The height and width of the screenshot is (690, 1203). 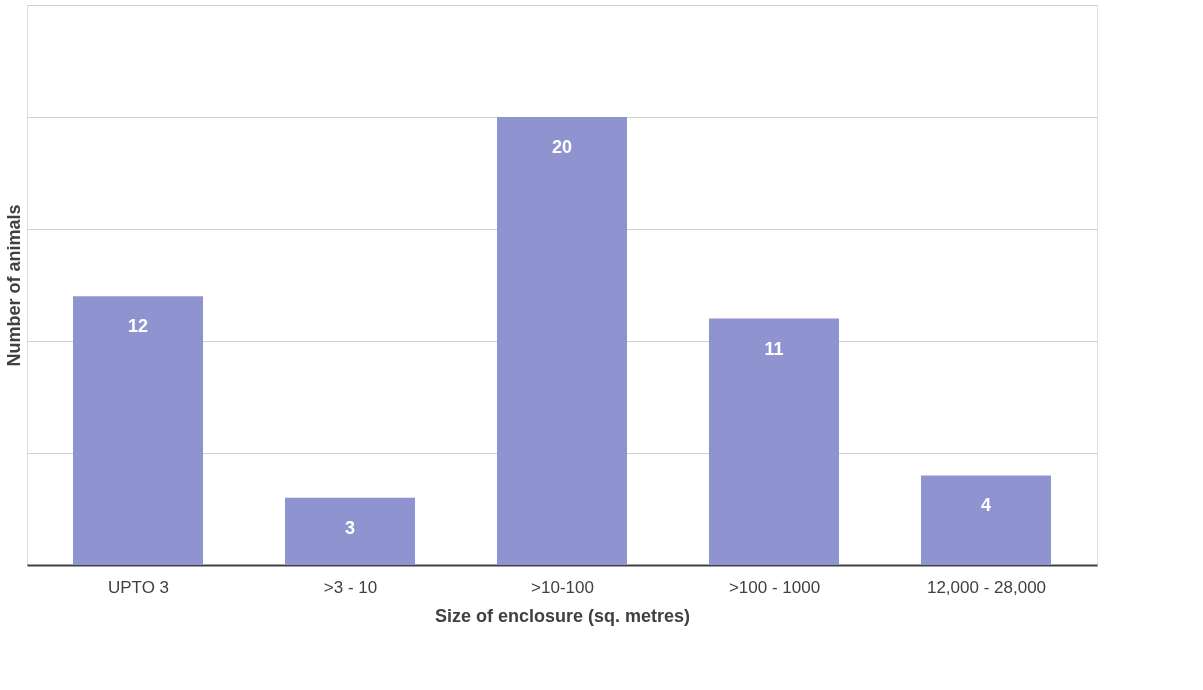 I want to click on x-tick-label: UPTO 3, so click(x=138, y=587).